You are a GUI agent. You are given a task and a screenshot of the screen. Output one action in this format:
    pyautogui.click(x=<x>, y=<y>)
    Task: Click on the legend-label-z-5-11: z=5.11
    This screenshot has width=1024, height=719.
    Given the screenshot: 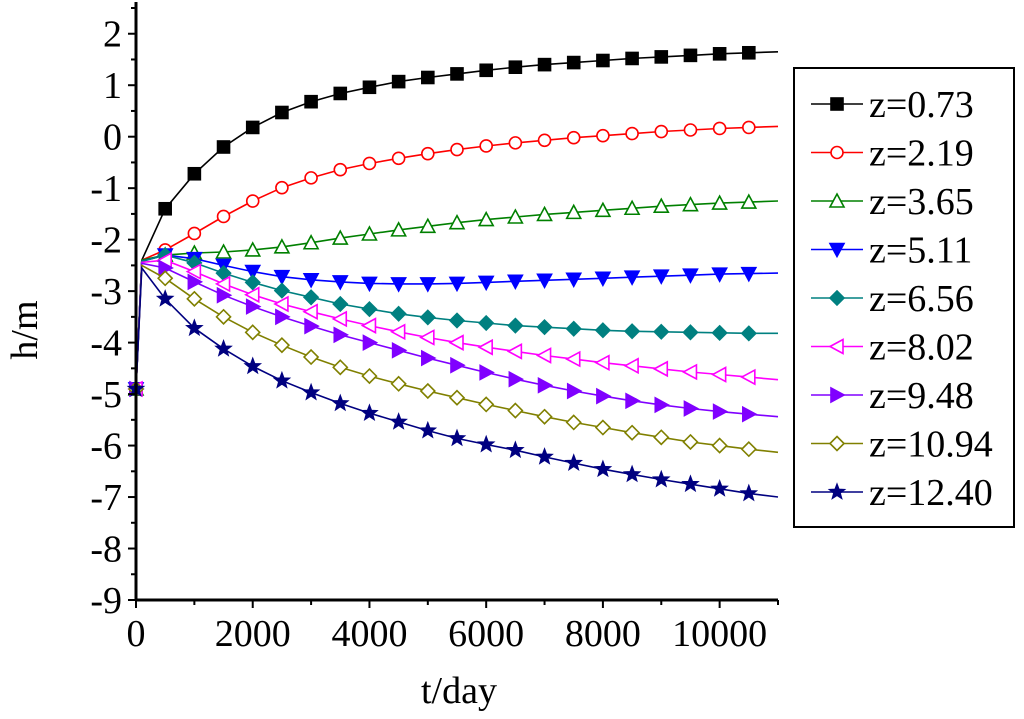 What is the action you would take?
    pyautogui.click(x=920, y=251)
    